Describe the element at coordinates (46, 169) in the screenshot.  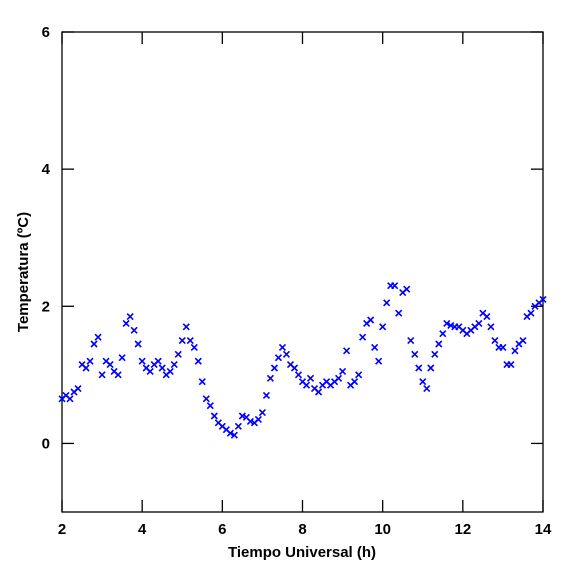
I see `y-tick-label: 4` at that location.